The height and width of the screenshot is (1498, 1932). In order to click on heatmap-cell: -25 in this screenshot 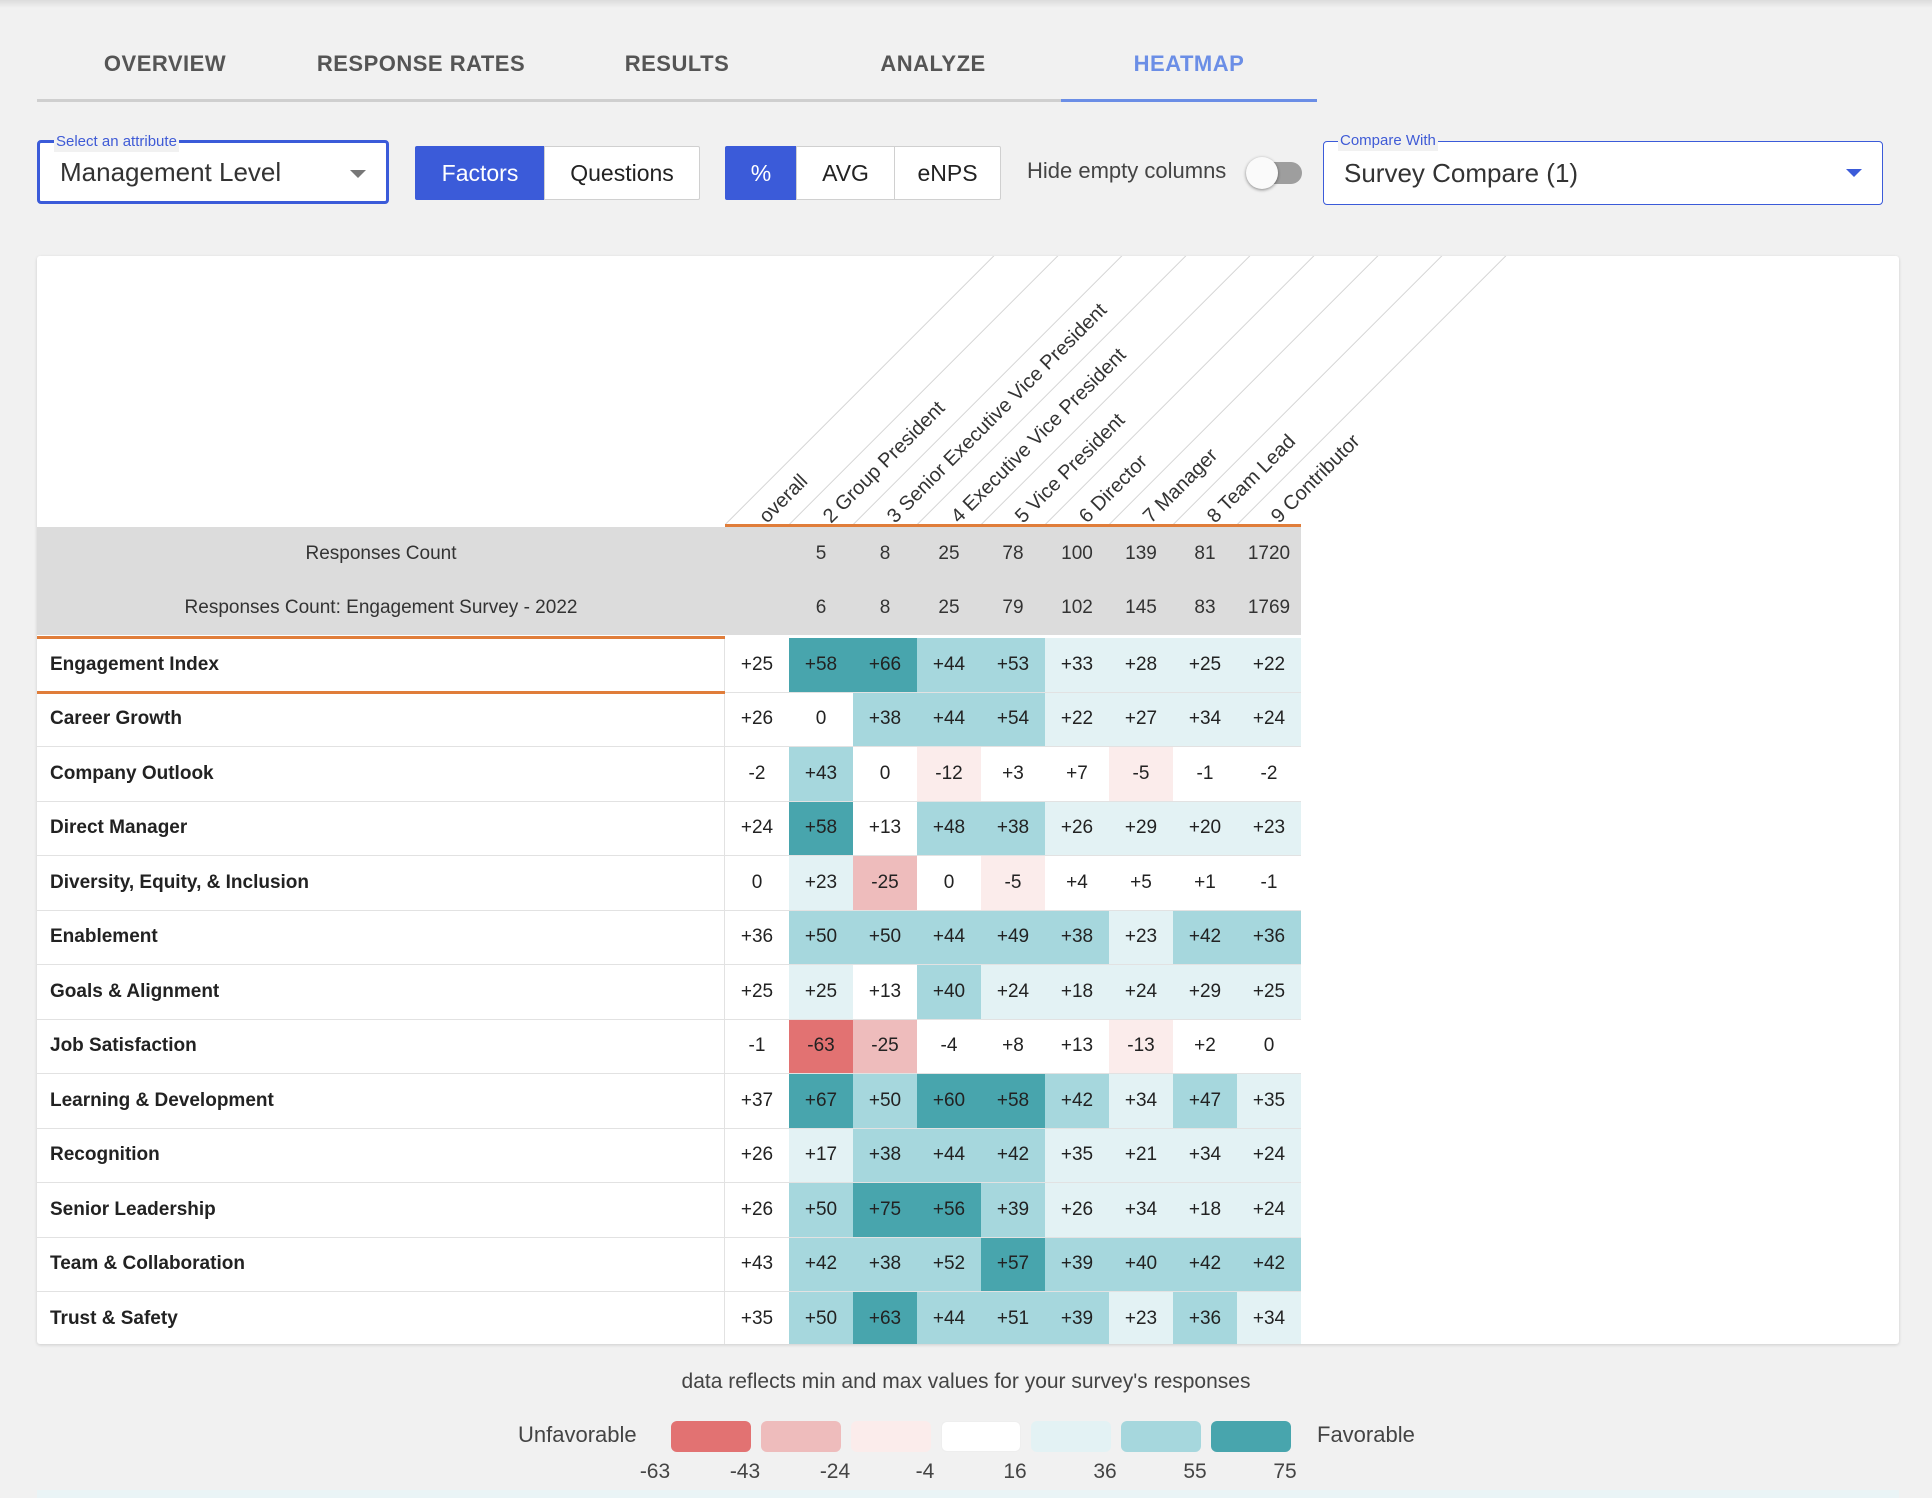, I will do `click(885, 883)`.